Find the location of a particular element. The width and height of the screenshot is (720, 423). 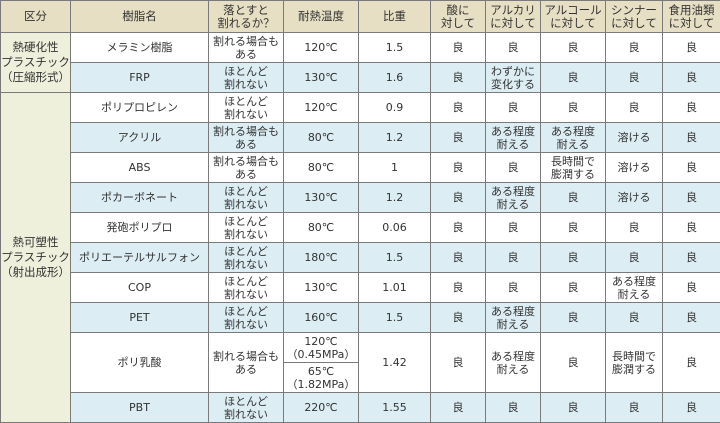

cell-resin-name: ポカーボネート is located at coordinates (140, 198).